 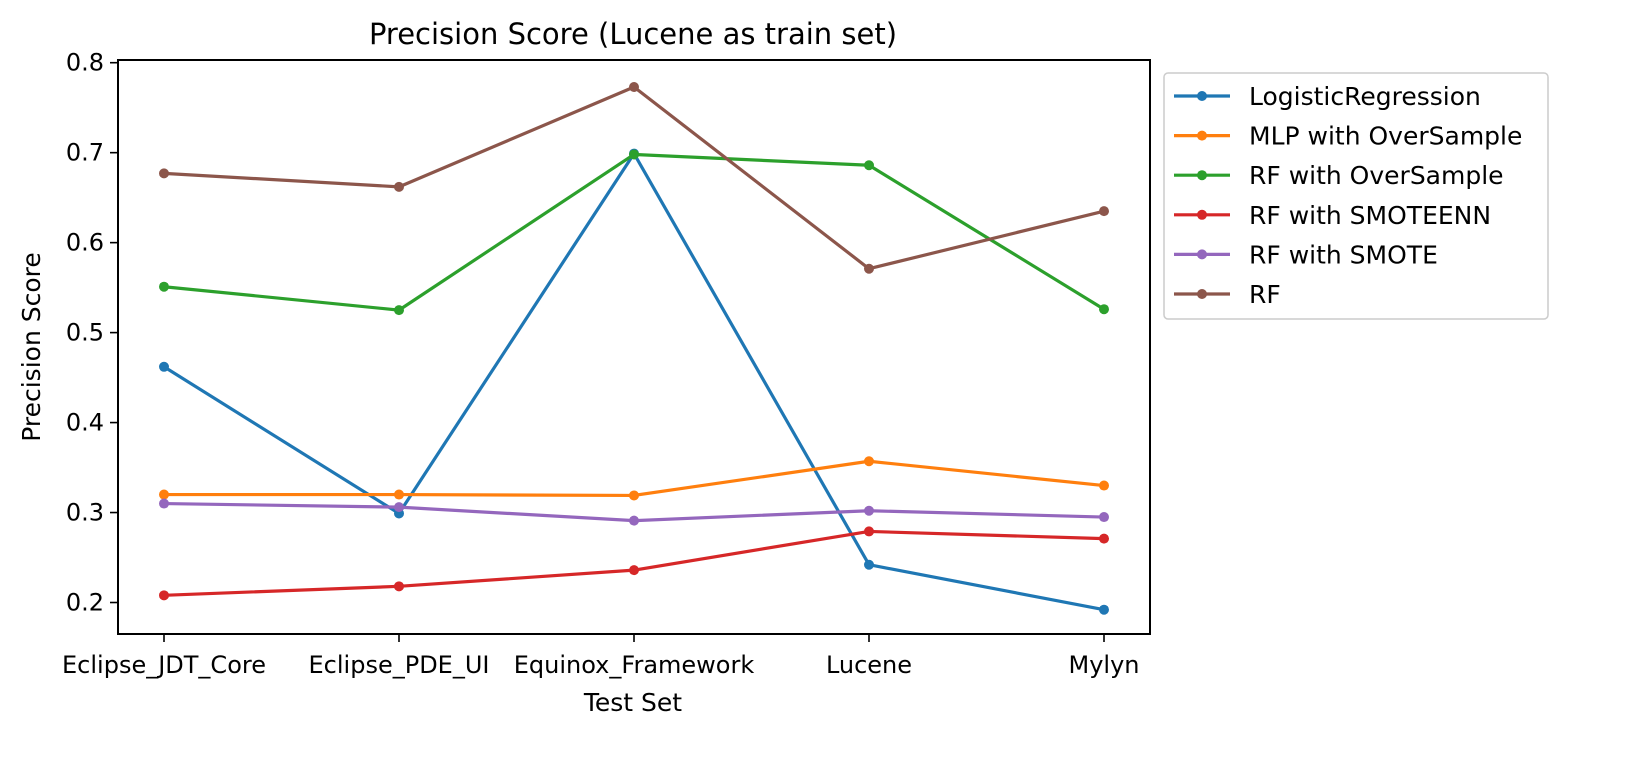 What do you see at coordinates (1343, 254) in the screenshot?
I see `legend-label: RF with SMOTE` at bounding box center [1343, 254].